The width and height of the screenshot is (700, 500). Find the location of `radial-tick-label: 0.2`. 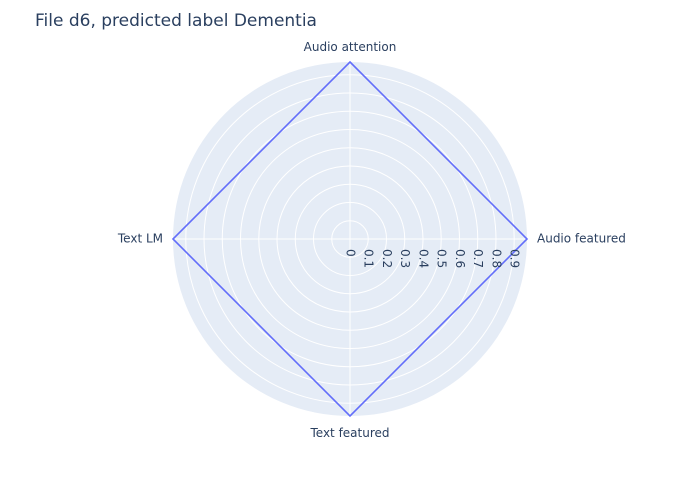

radial-tick-label: 0.2 is located at coordinates (387, 258).